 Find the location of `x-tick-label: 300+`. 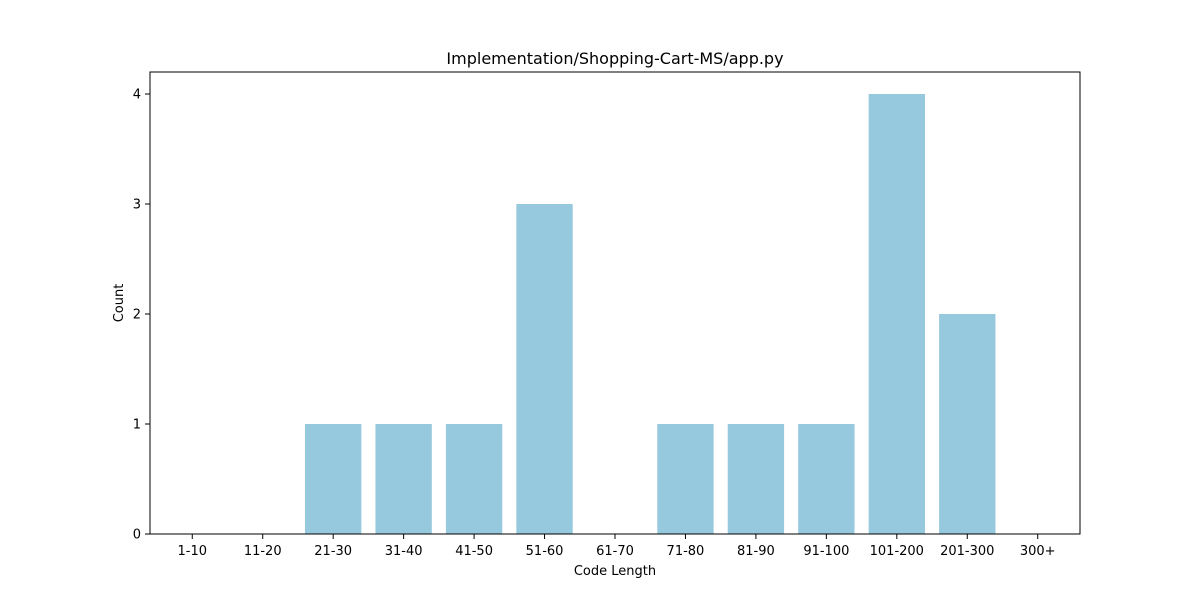

x-tick-label: 300+ is located at coordinates (1038, 551).